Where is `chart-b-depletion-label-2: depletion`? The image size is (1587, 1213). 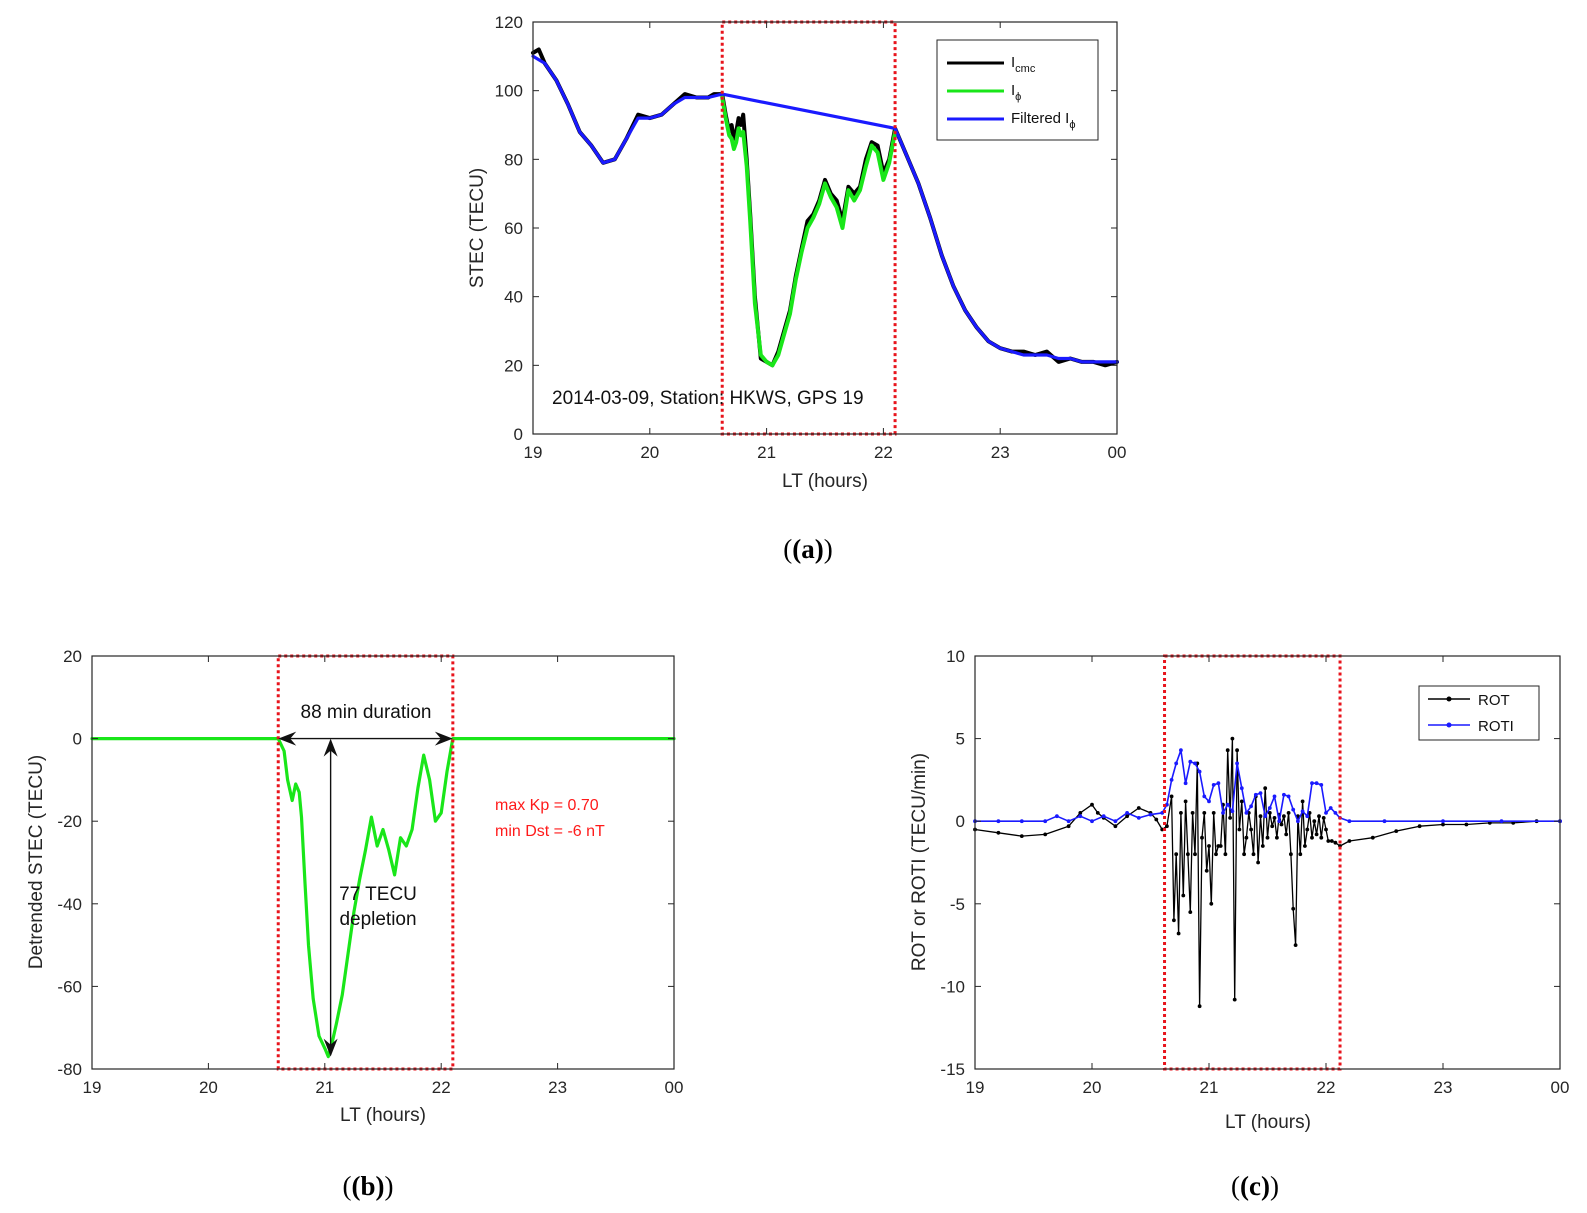 chart-b-depletion-label-2: depletion is located at coordinates (377, 919).